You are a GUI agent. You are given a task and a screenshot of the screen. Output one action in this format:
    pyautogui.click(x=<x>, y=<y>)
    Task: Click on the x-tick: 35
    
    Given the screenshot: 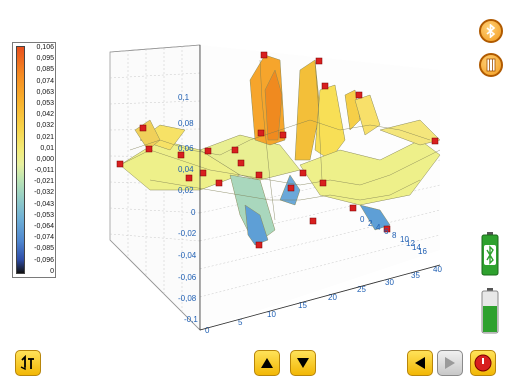 What is the action you would take?
    pyautogui.click(x=415, y=275)
    